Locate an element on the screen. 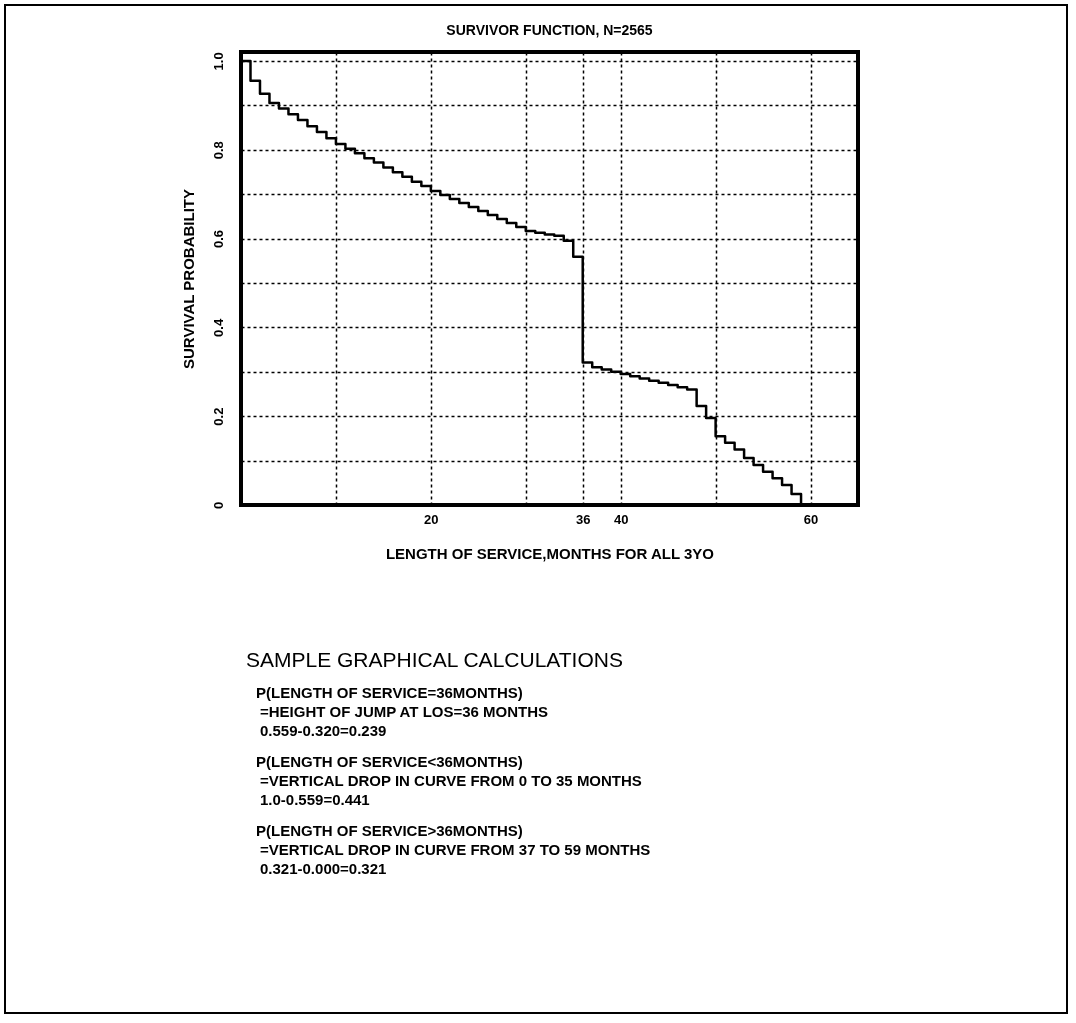 The width and height of the screenshot is (1076, 1023). y-tick-label: 0.2 is located at coordinates (218, 416).